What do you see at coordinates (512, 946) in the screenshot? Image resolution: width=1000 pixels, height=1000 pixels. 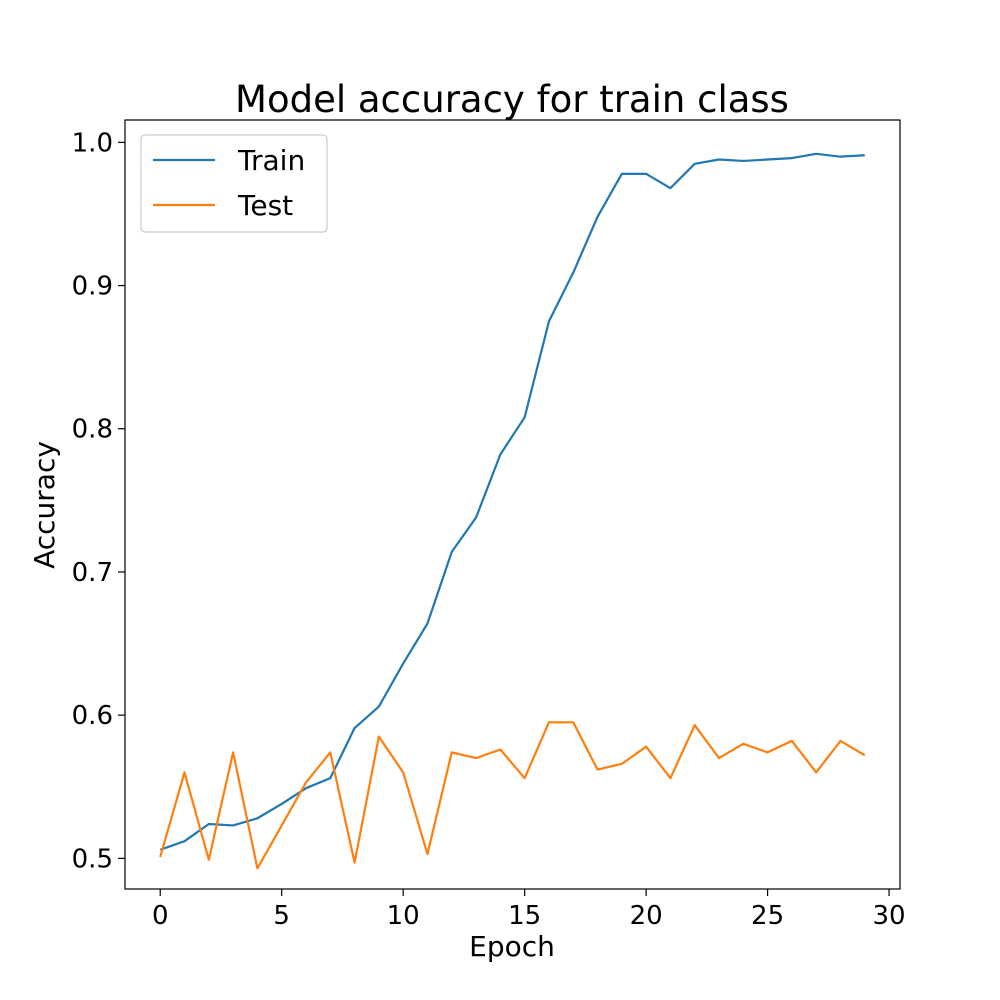 I see `x-axis-label: Epoch` at bounding box center [512, 946].